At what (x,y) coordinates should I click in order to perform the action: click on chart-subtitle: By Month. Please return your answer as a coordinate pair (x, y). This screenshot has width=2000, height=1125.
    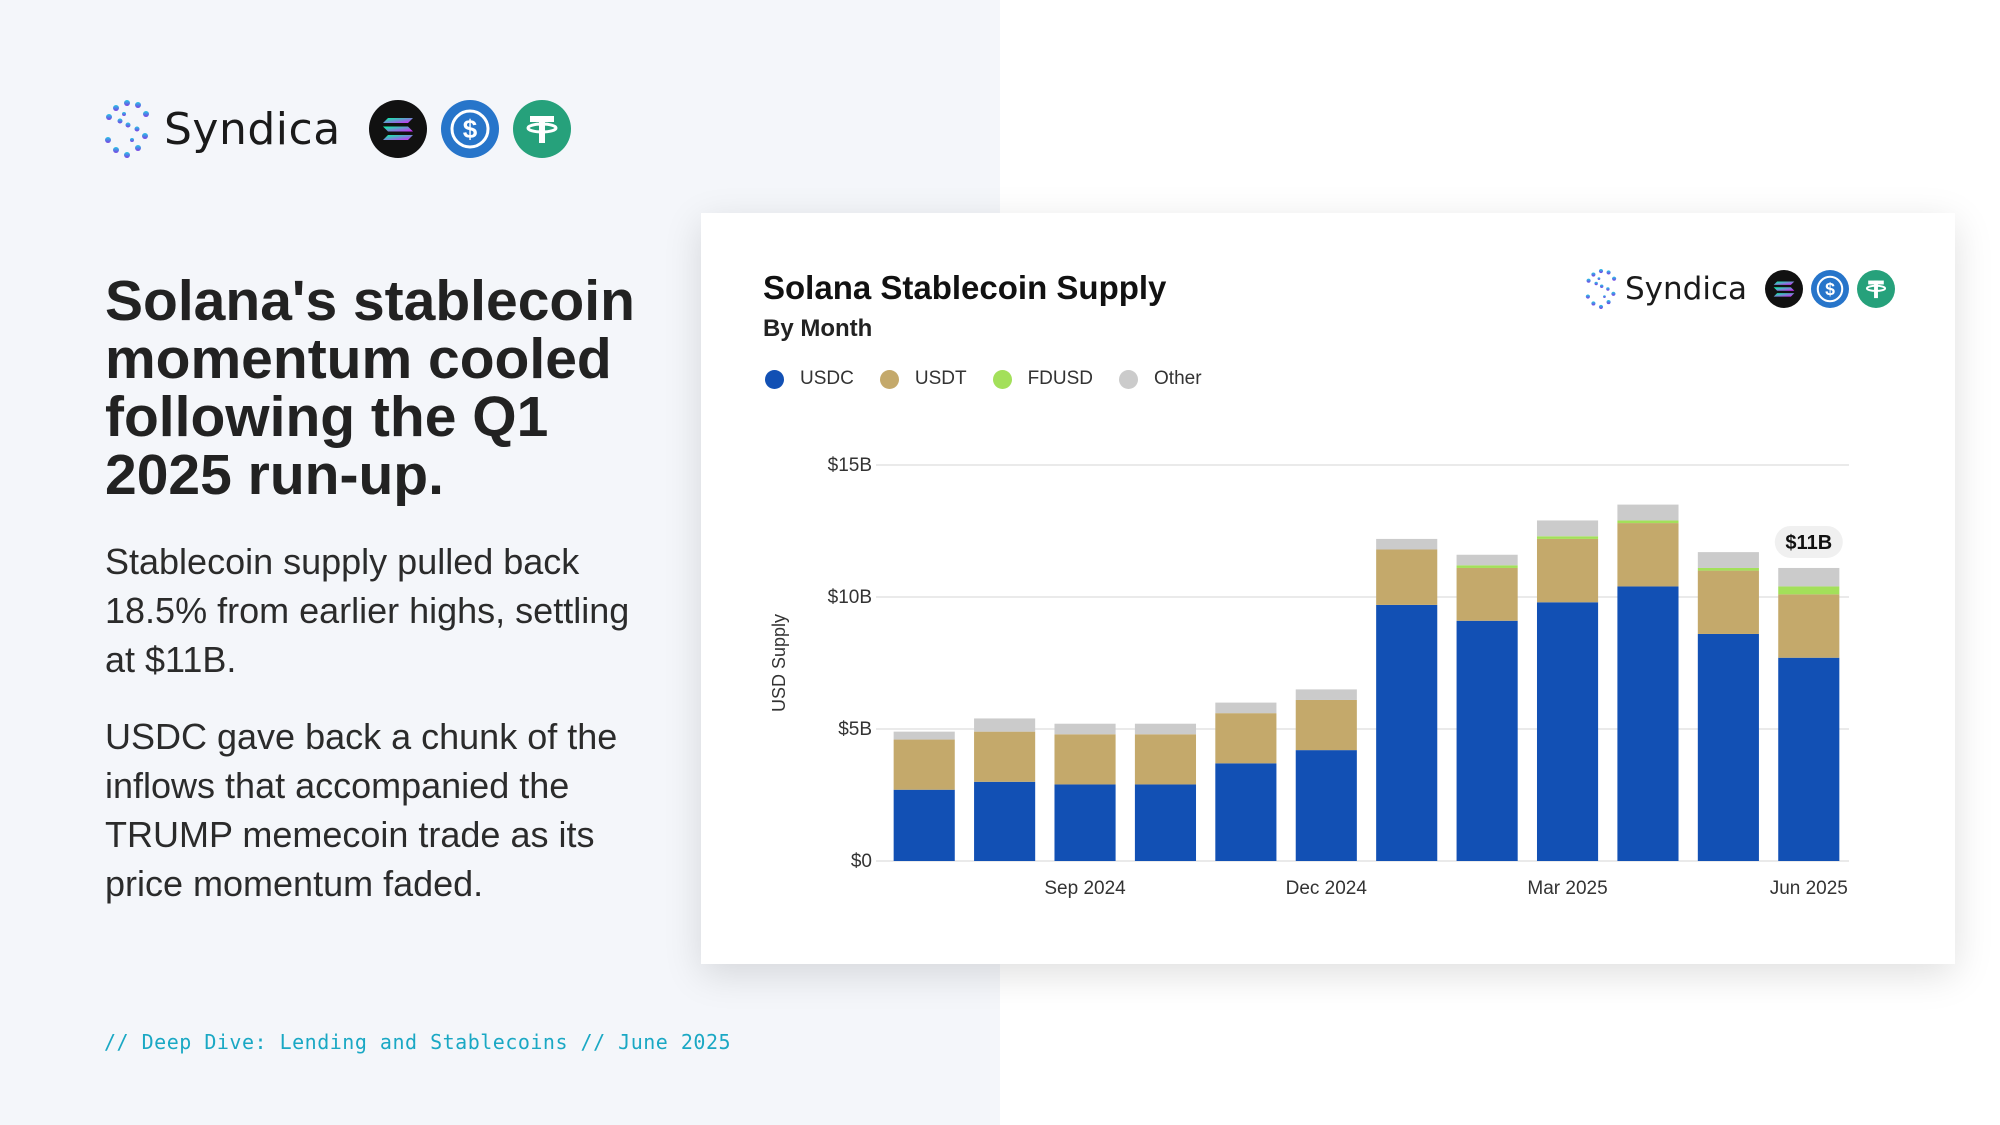
    Looking at the image, I should click on (818, 328).